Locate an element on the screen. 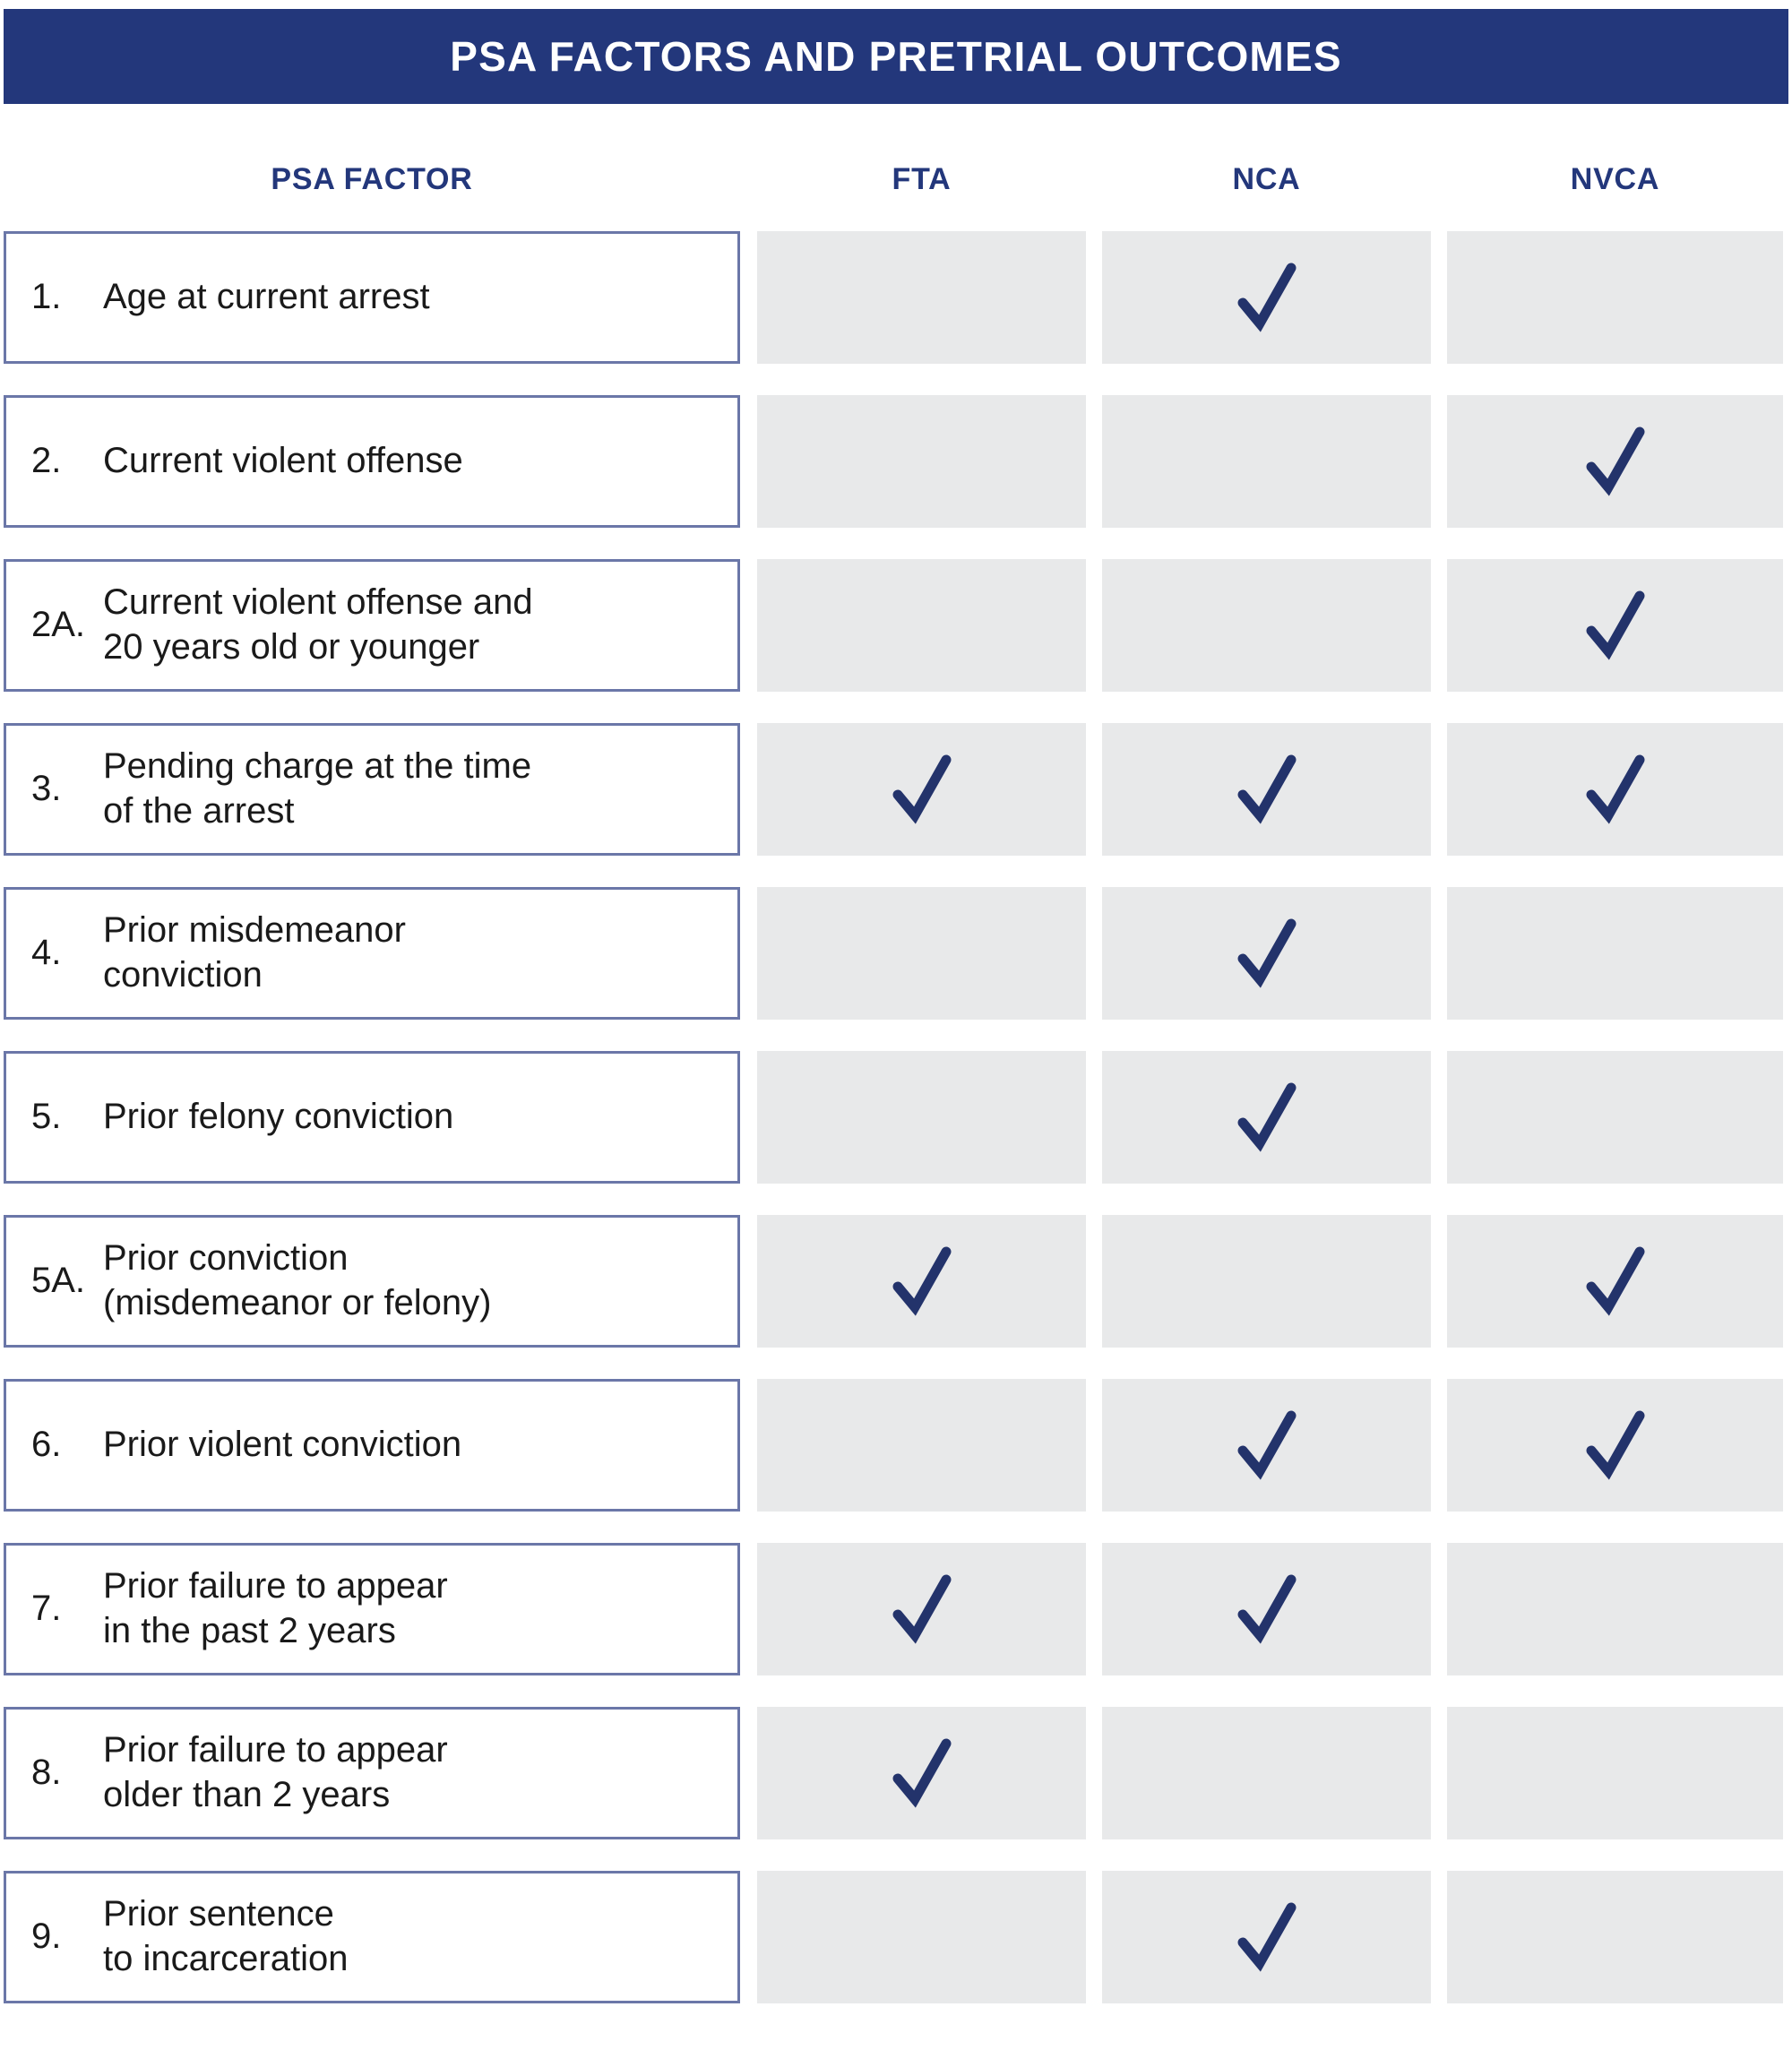 This screenshot has height=2050, width=1792. column-header-nvca: NVCA is located at coordinates (1615, 178).